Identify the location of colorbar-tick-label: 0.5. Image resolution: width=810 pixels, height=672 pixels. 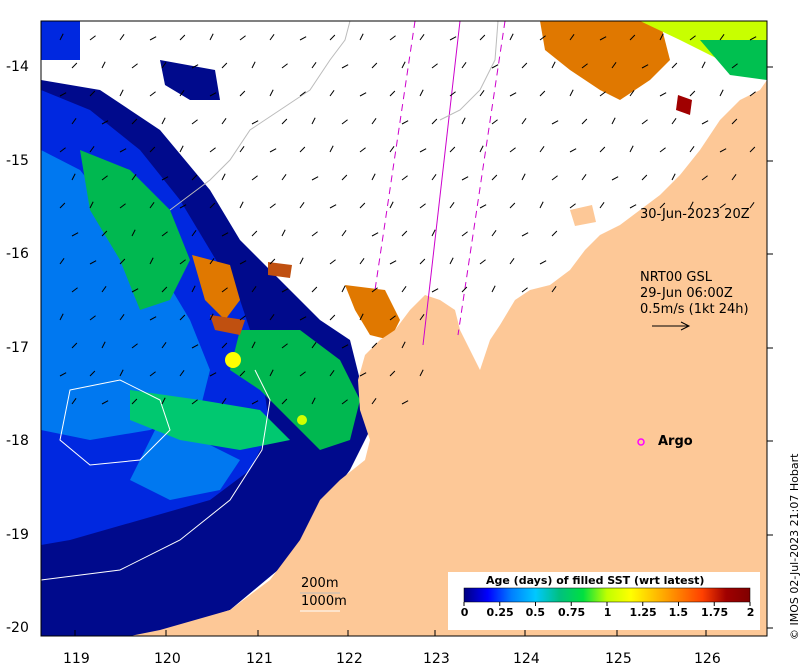
(535, 612).